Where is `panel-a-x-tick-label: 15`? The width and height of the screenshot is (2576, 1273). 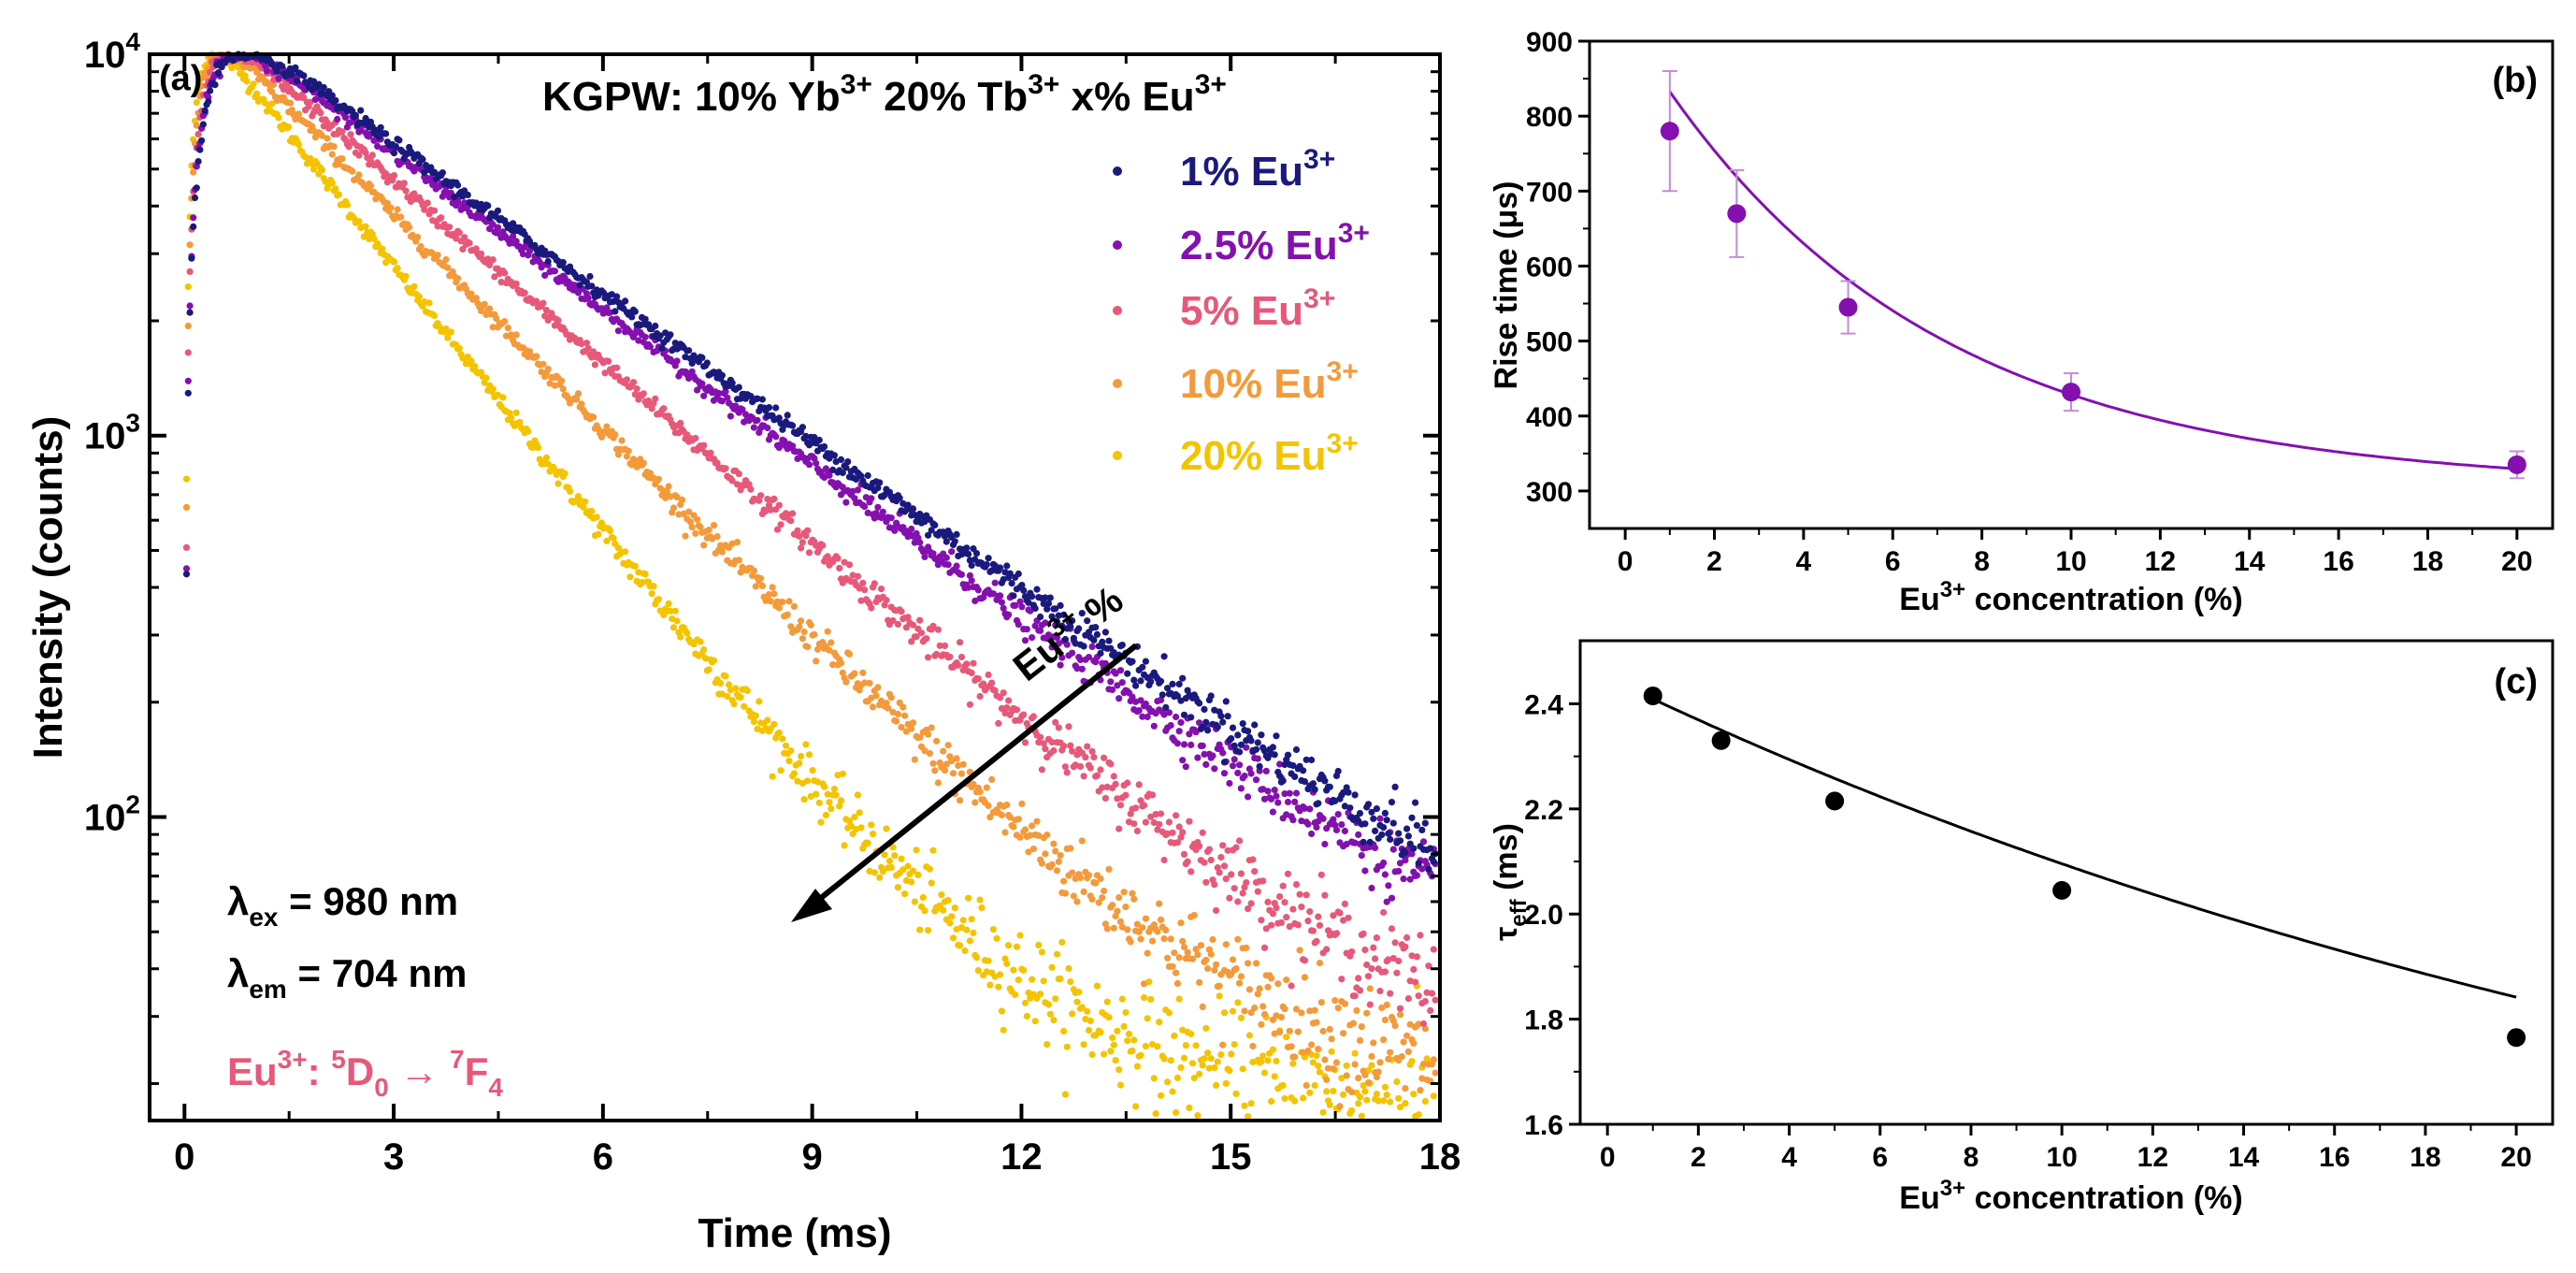 panel-a-x-tick-label: 15 is located at coordinates (1231, 1157).